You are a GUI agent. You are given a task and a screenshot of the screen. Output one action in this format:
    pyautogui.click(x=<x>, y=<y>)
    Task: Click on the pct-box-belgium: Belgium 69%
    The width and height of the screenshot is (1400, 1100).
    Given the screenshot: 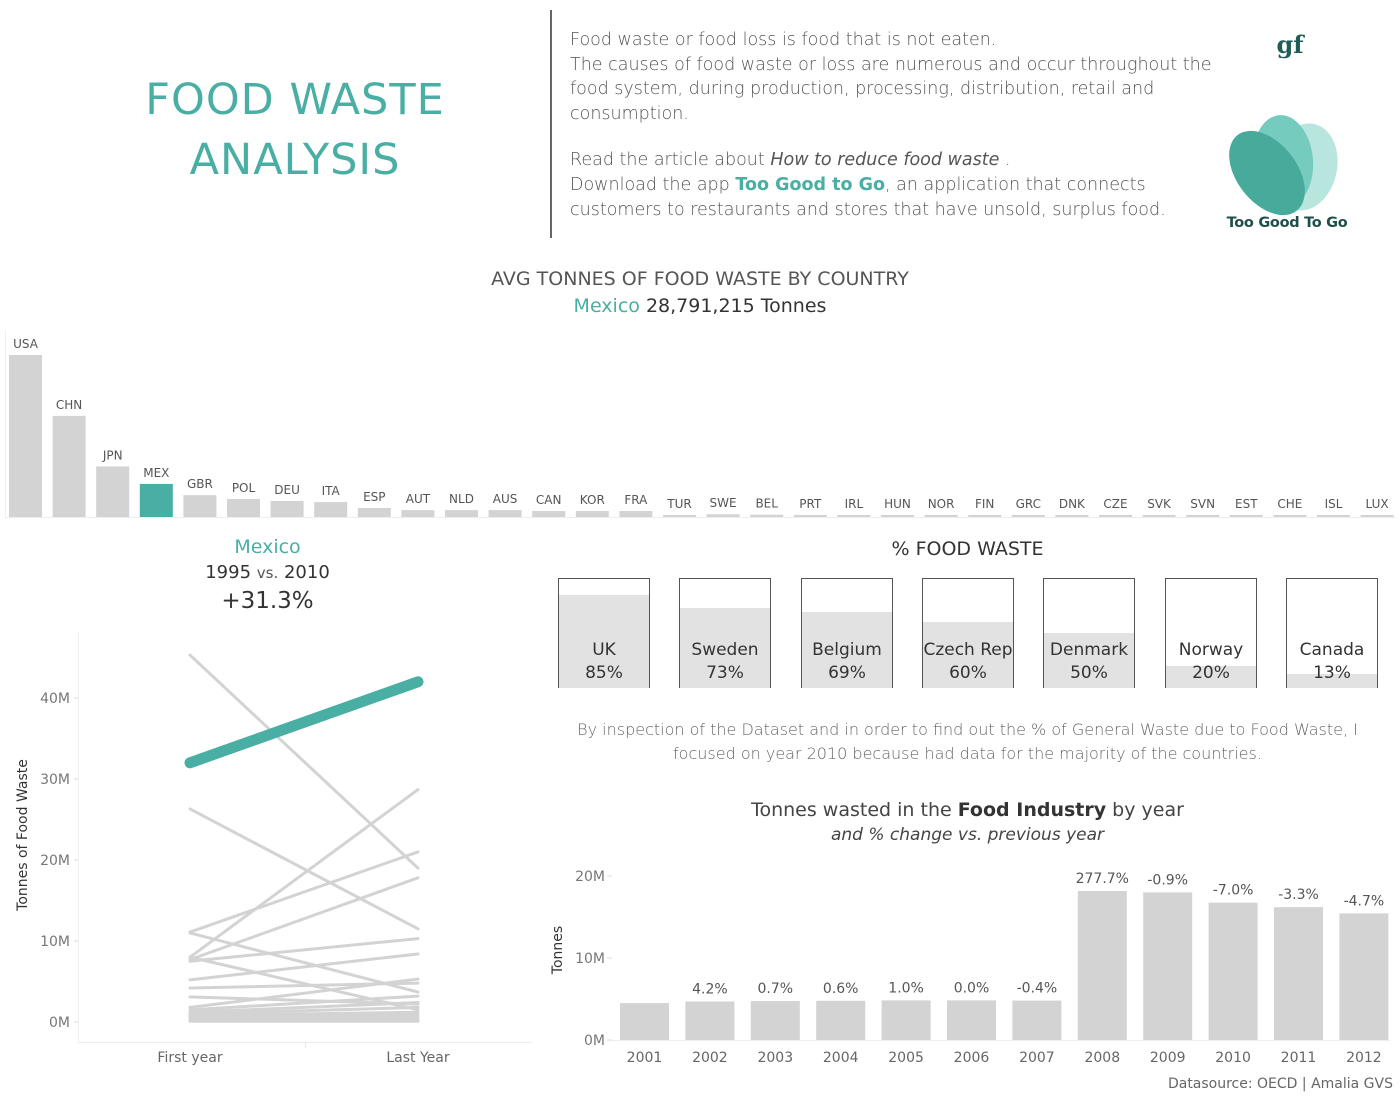 What is the action you would take?
    pyautogui.click(x=847, y=633)
    